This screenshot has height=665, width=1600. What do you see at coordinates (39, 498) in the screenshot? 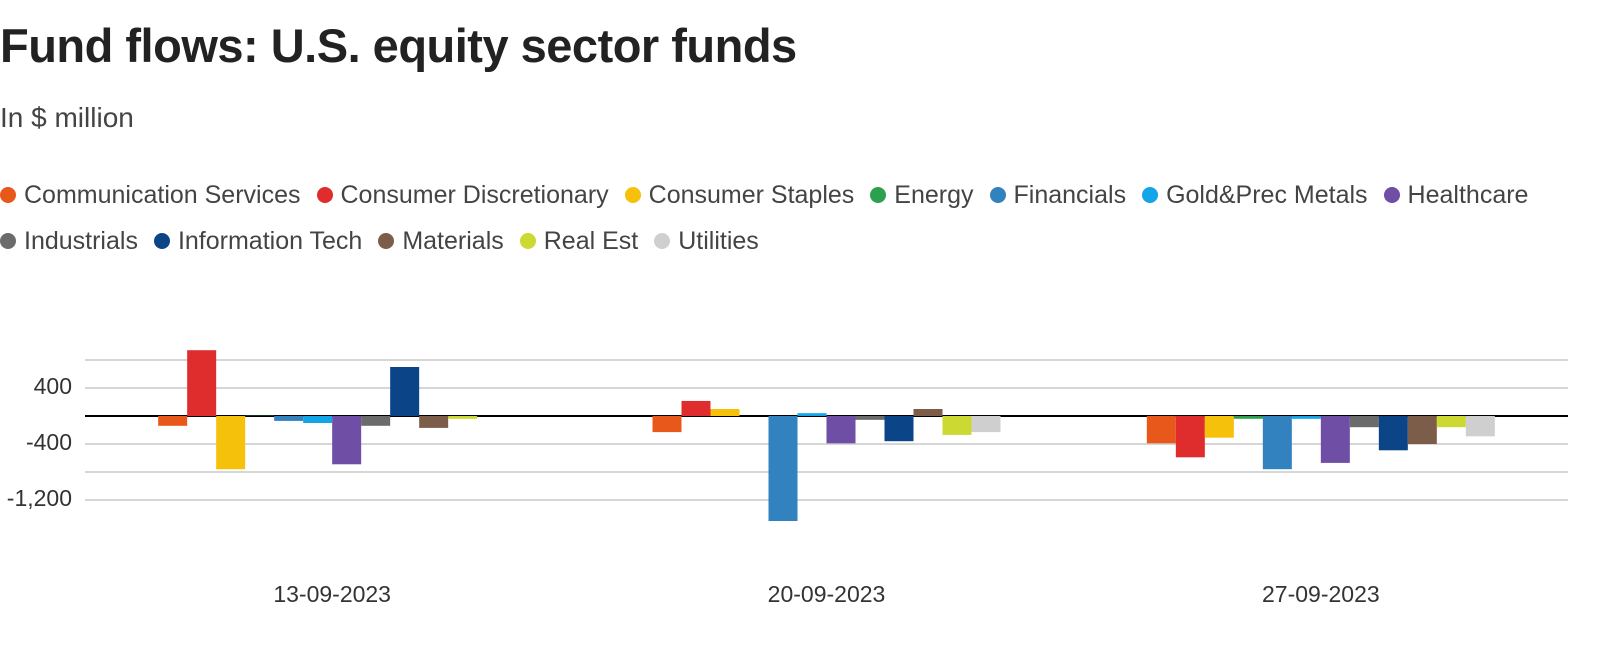
I see `y-tick-label: -1,200` at bounding box center [39, 498].